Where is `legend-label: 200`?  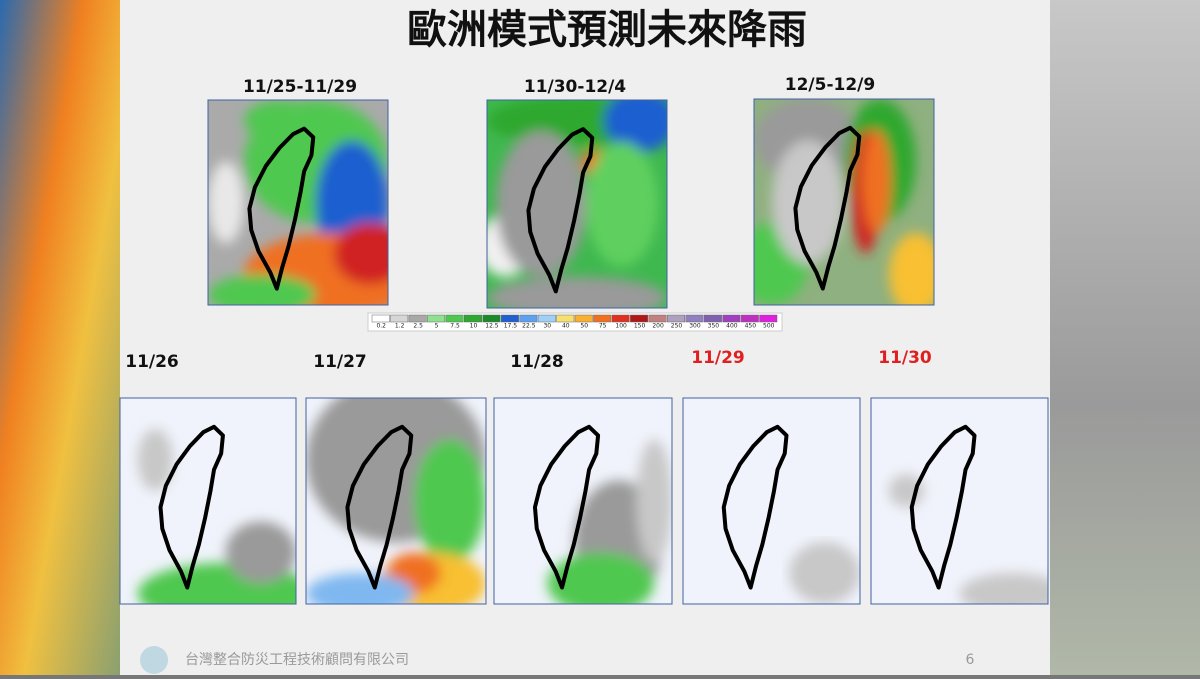
legend-label: 200 is located at coordinates (658, 326).